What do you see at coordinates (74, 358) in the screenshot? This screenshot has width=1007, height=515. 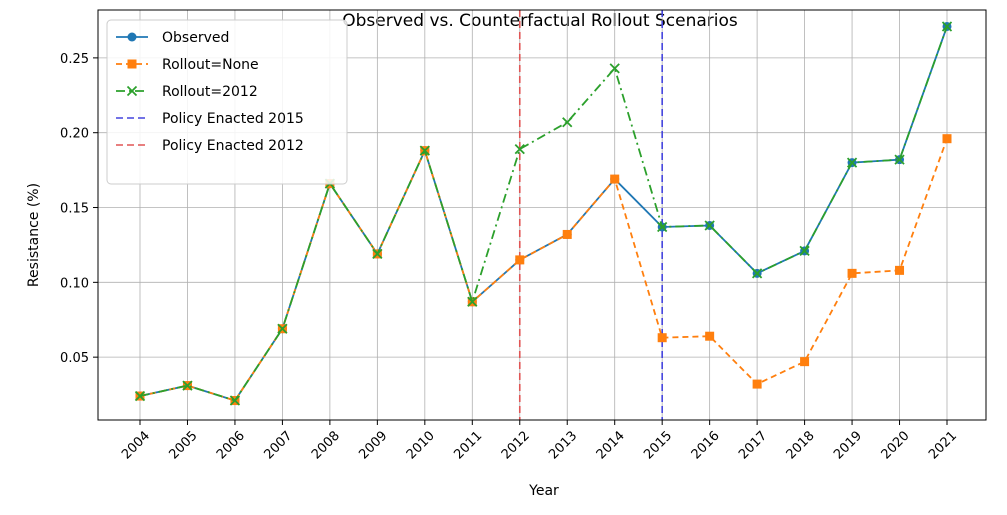 I see `y-tick-label: 0.05` at bounding box center [74, 358].